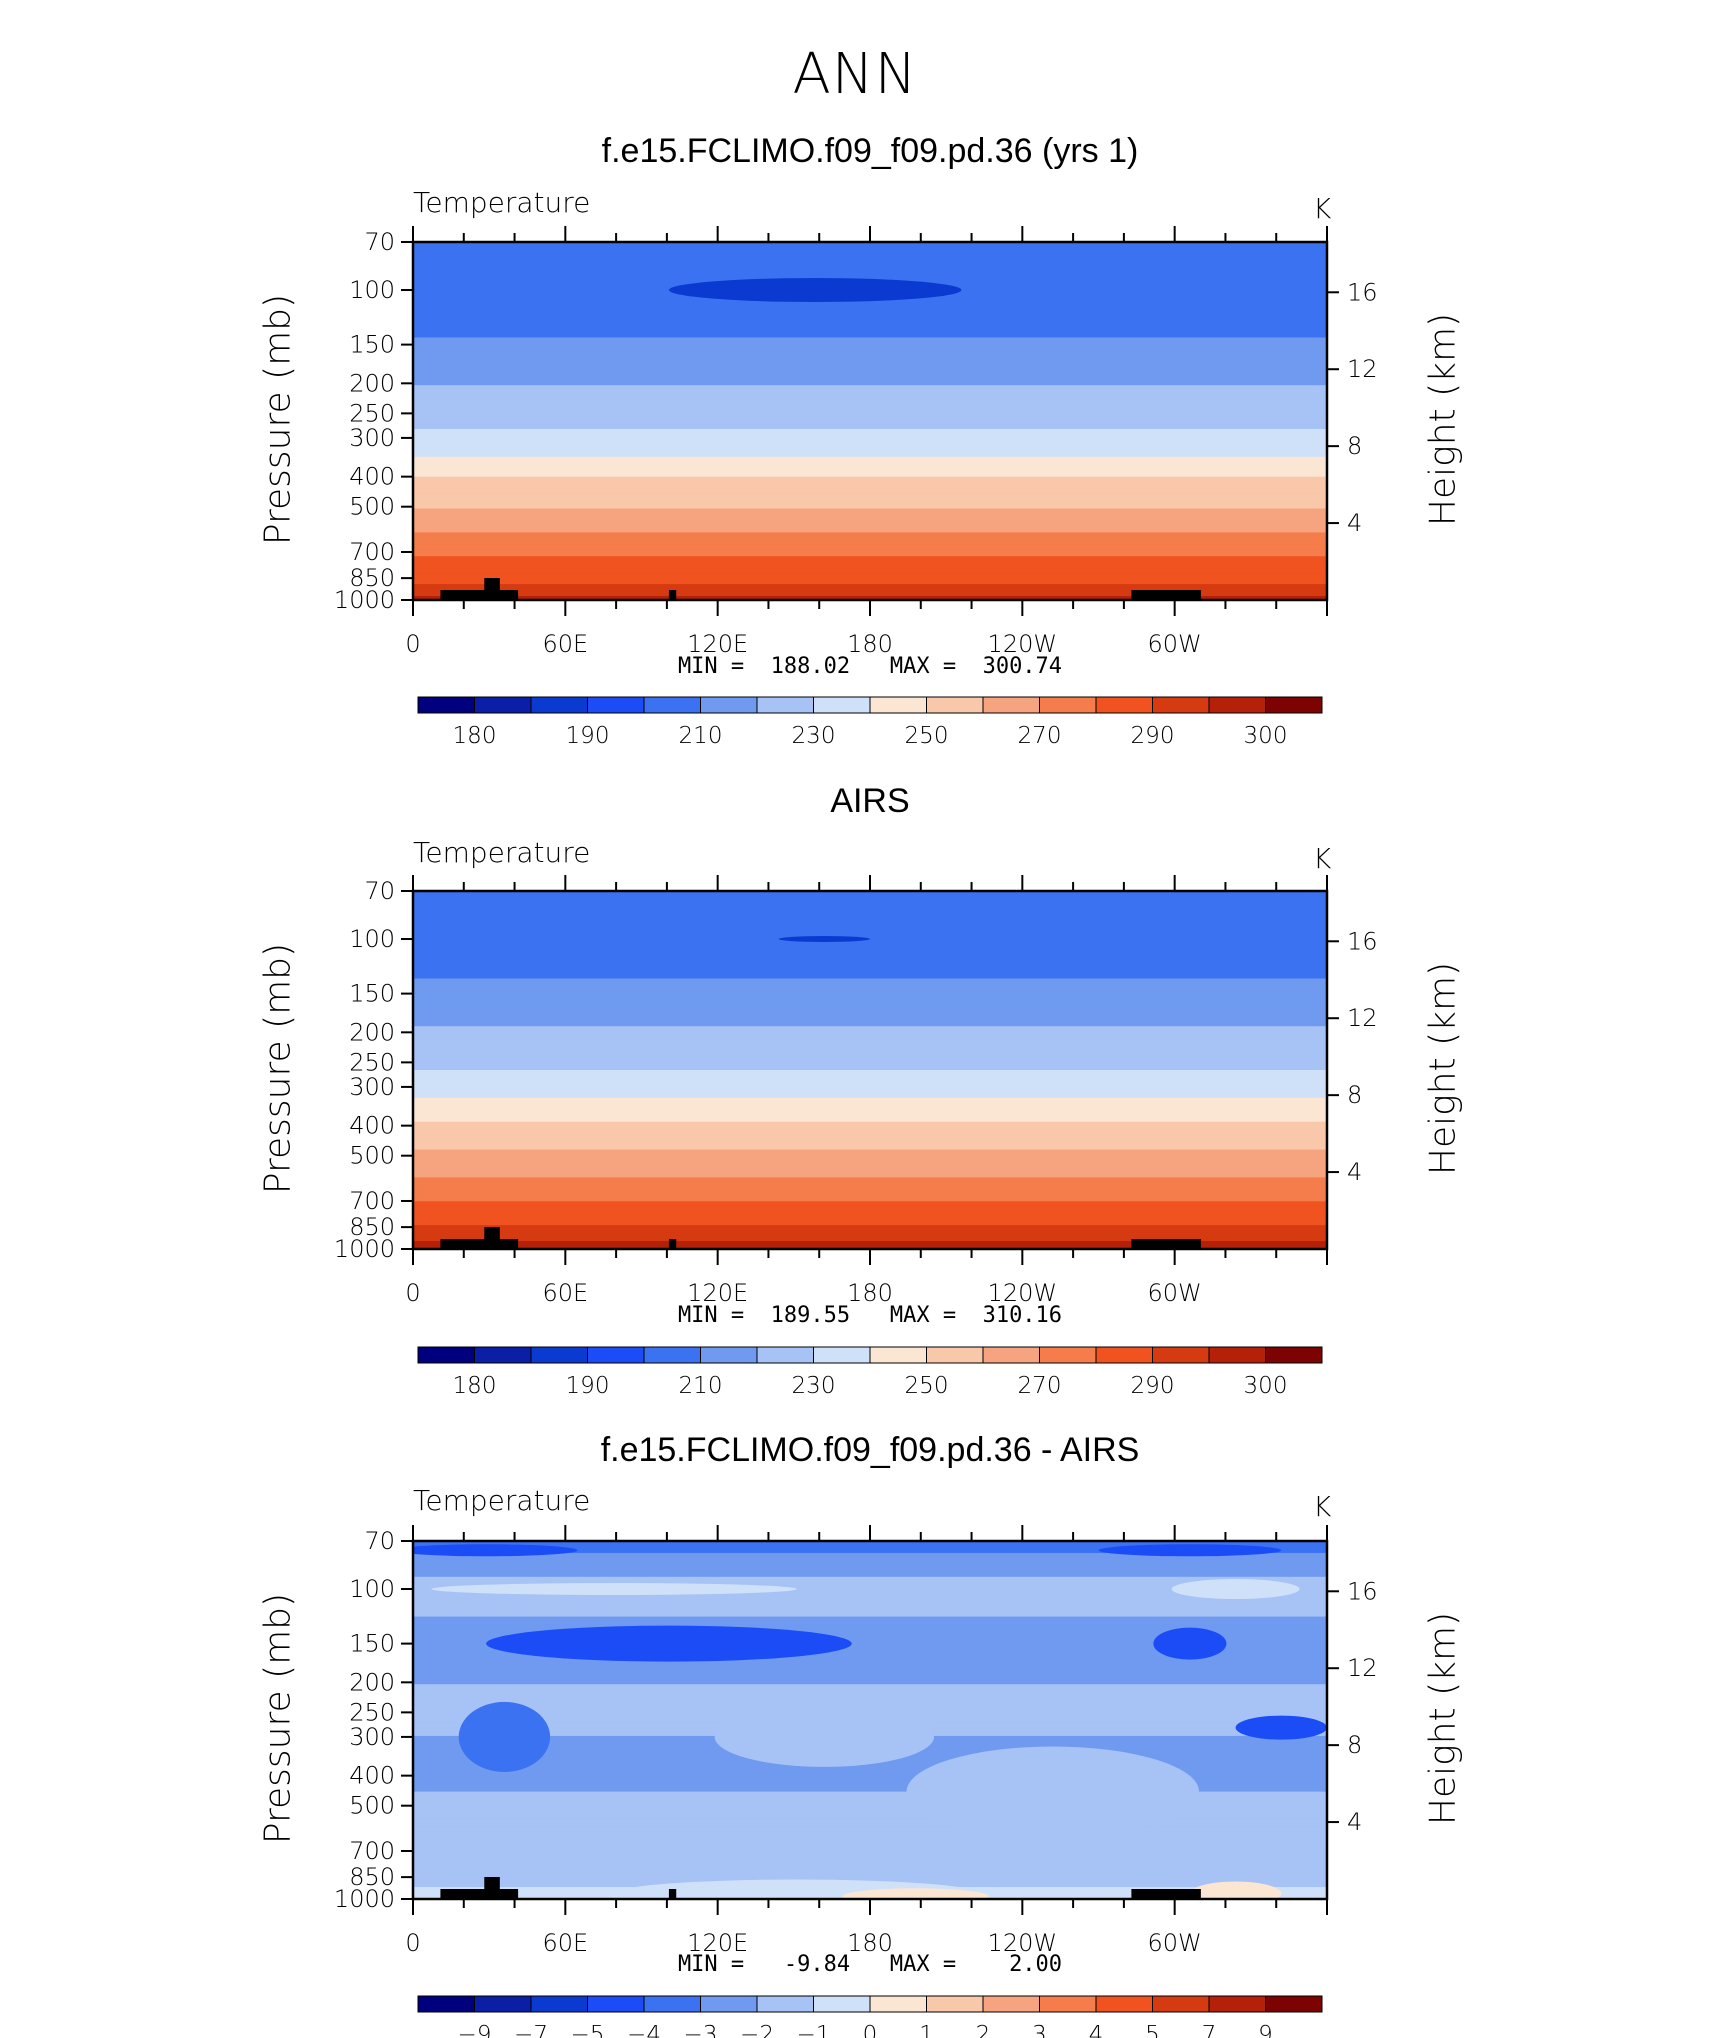  I want to click on panel-title-2: AIRS, so click(870, 801).